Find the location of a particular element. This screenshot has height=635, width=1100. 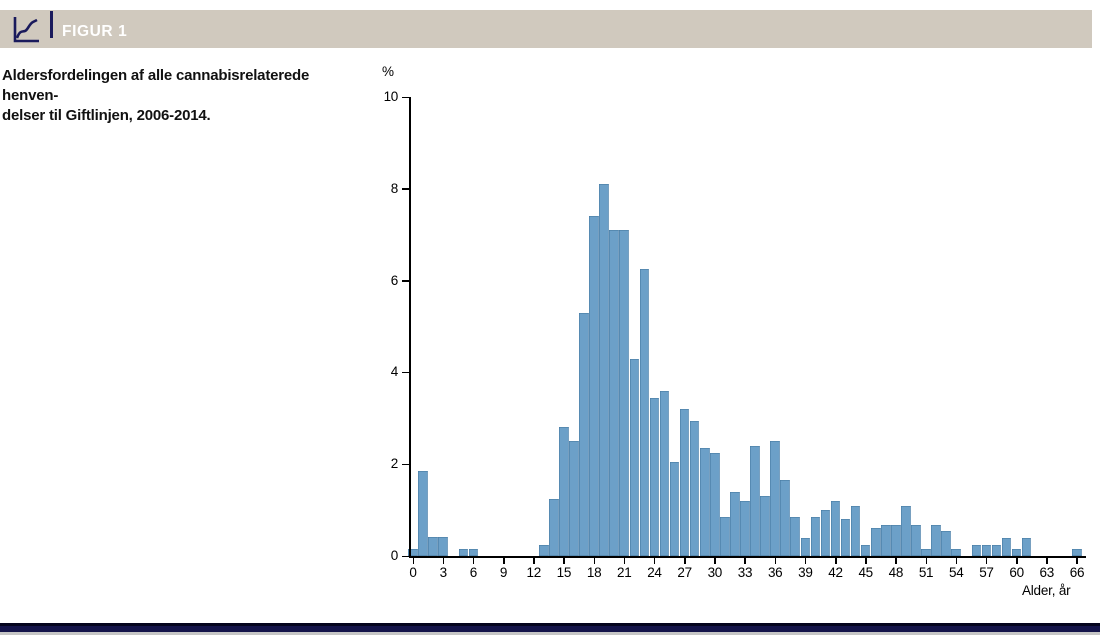

figure-number-label: FIGUR 1 is located at coordinates (95, 31).